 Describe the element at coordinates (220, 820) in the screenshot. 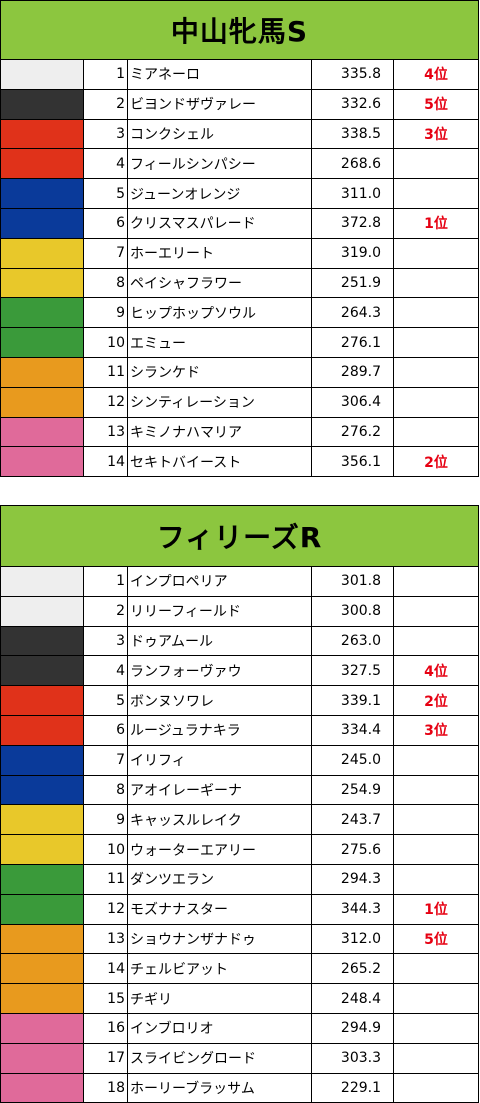

I see `horse-name: キャッスルレイク` at that location.